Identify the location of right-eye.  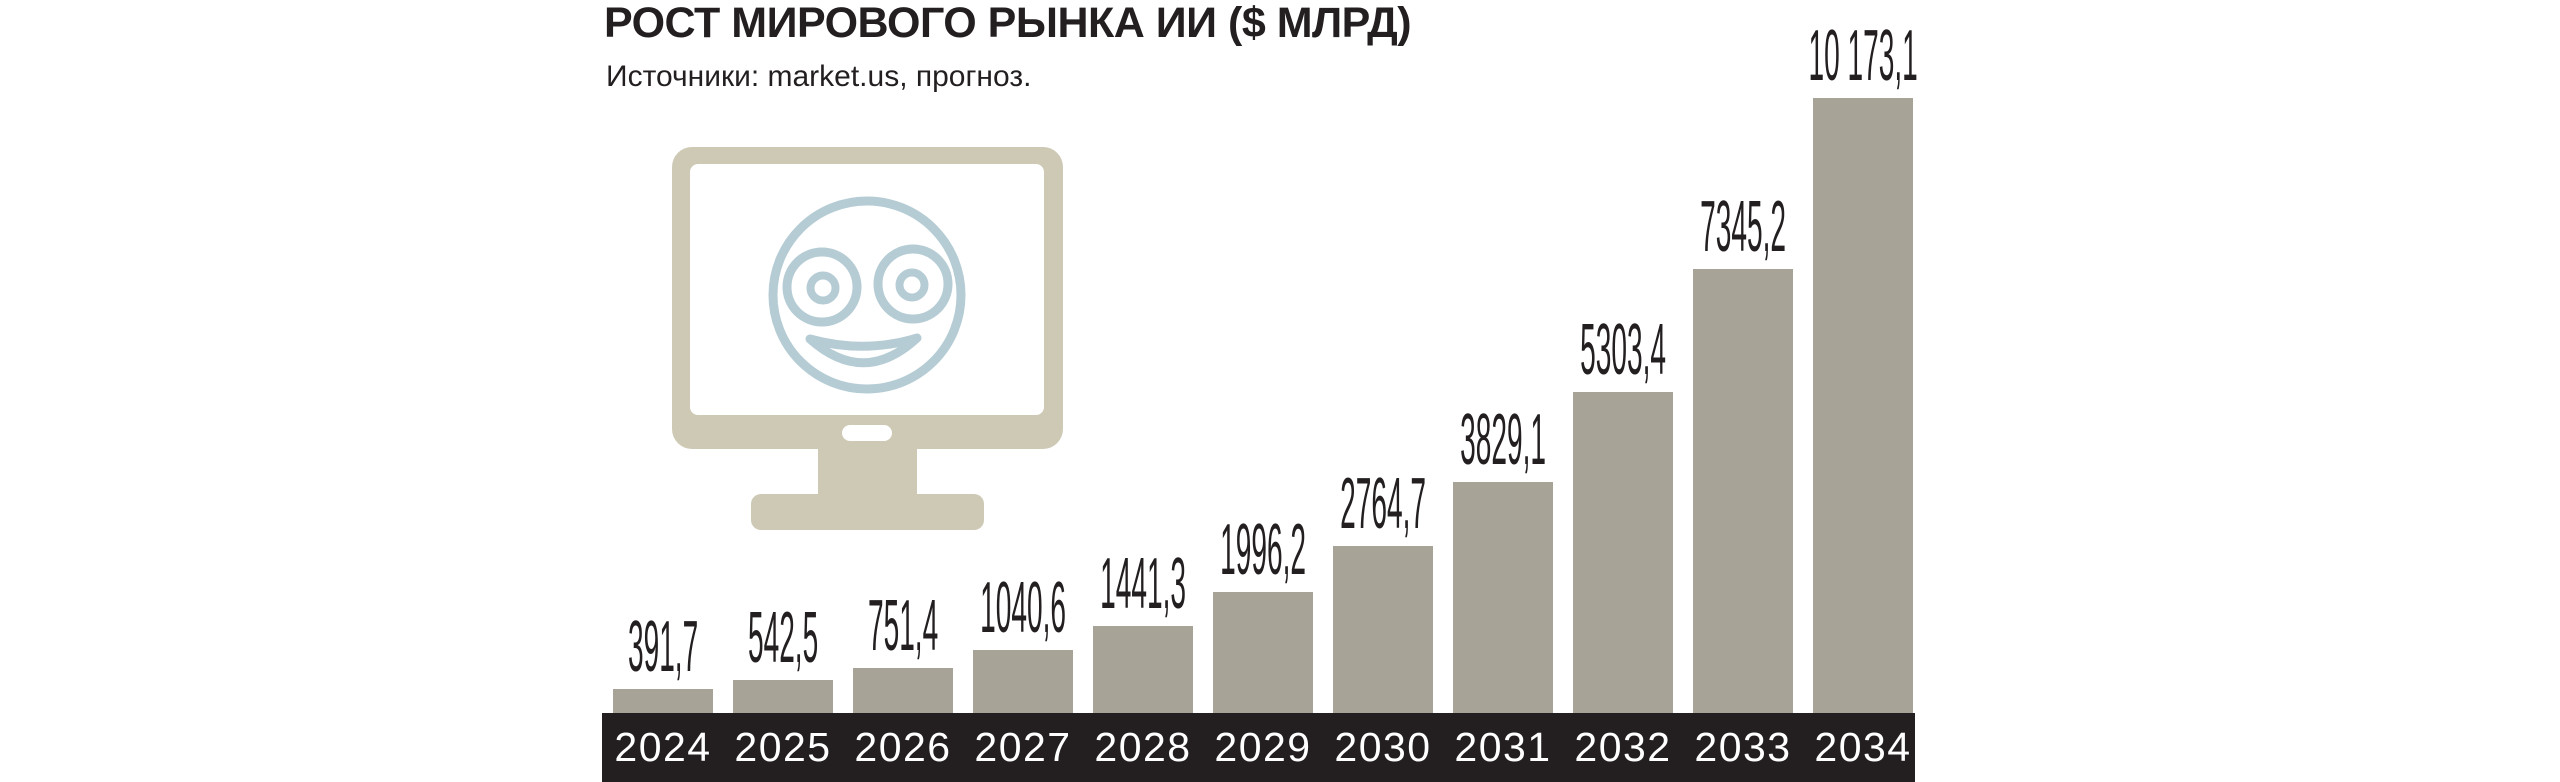
(913, 284).